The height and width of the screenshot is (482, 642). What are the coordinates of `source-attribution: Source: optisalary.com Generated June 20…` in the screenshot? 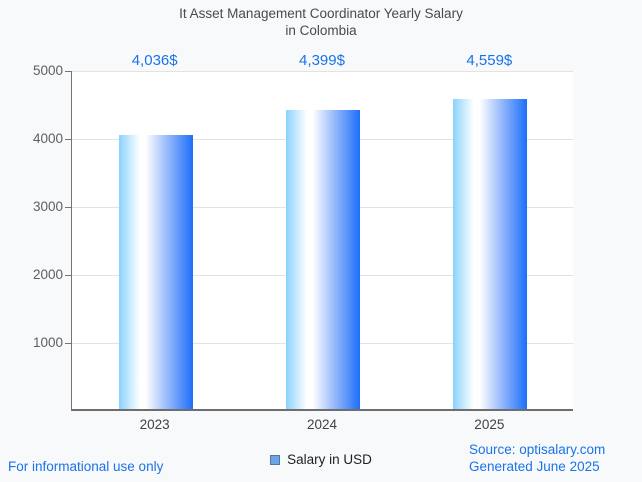 It's located at (537, 458).